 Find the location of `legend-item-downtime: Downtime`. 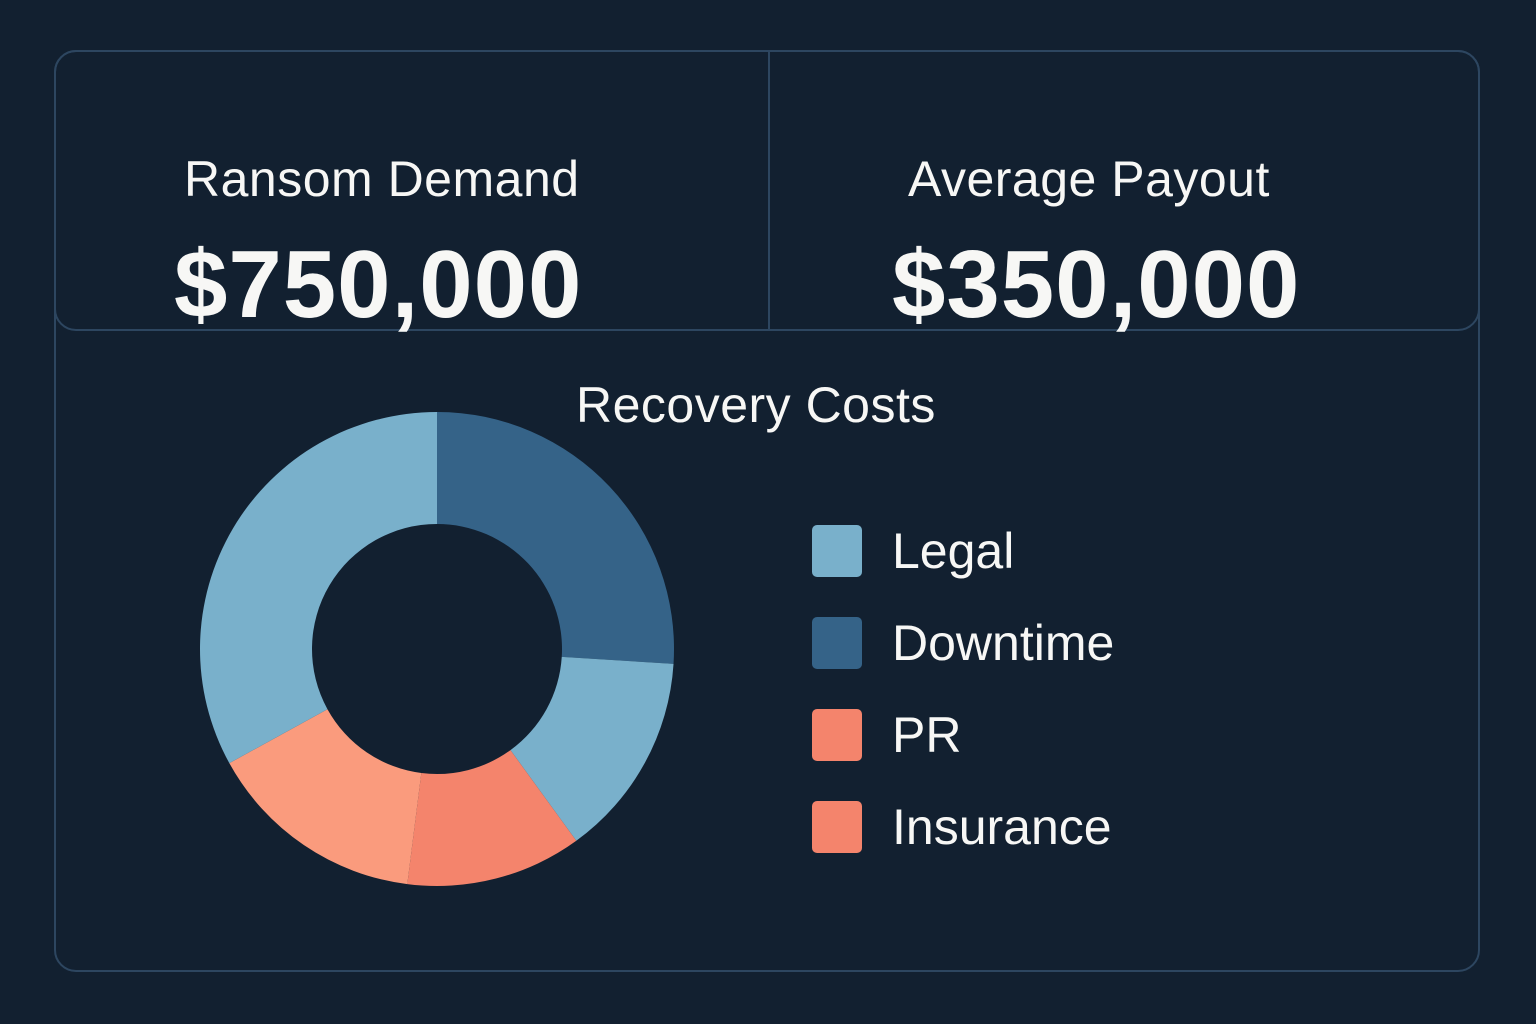

legend-item-downtime: Downtime is located at coordinates (963, 643).